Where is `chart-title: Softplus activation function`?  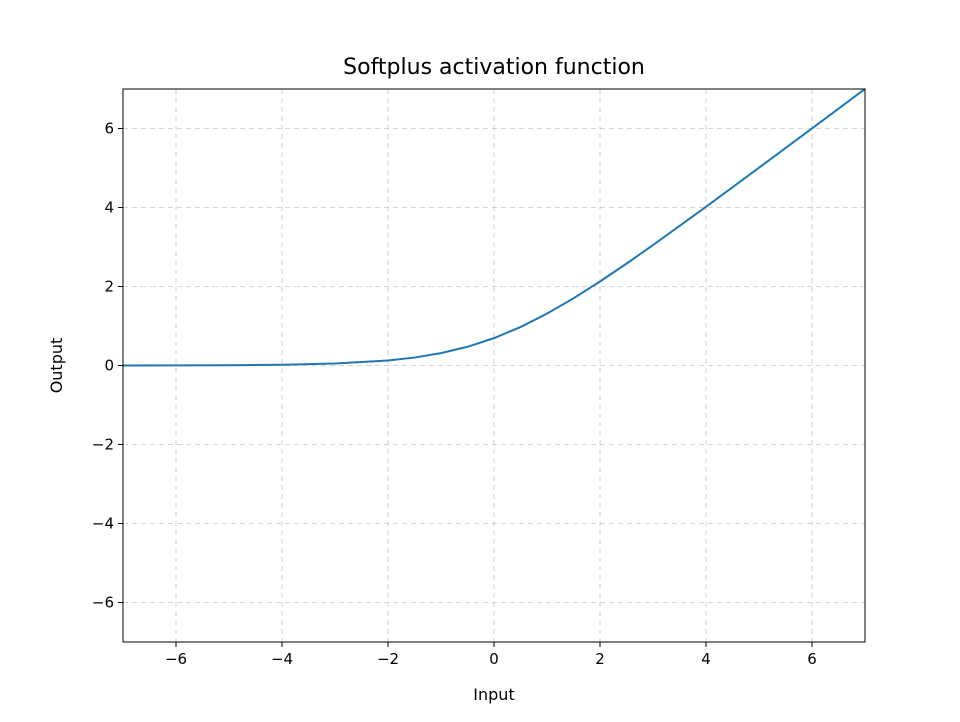 chart-title: Softplus activation function is located at coordinates (494, 67).